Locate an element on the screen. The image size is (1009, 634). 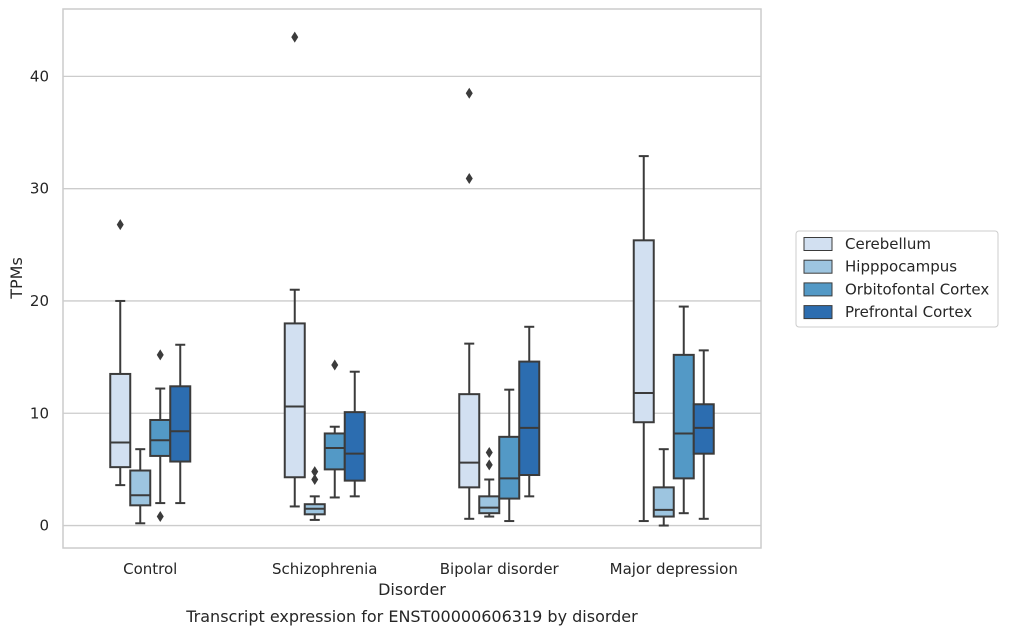
y-tick-label: 30 is located at coordinates (39, 189).